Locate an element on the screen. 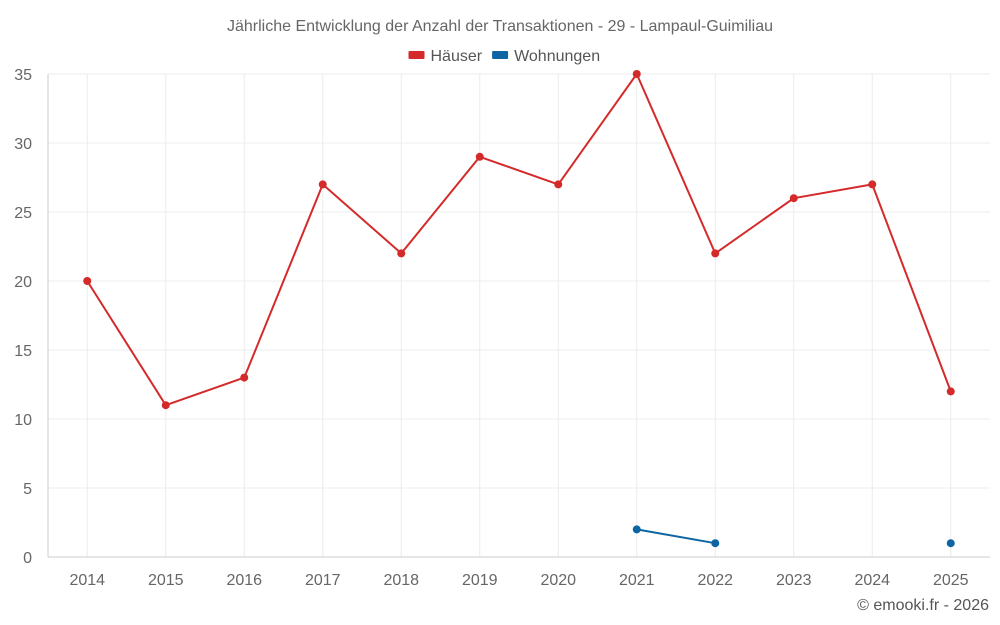 The height and width of the screenshot is (625, 1000). x-tick-label: 2017 is located at coordinates (323, 580).